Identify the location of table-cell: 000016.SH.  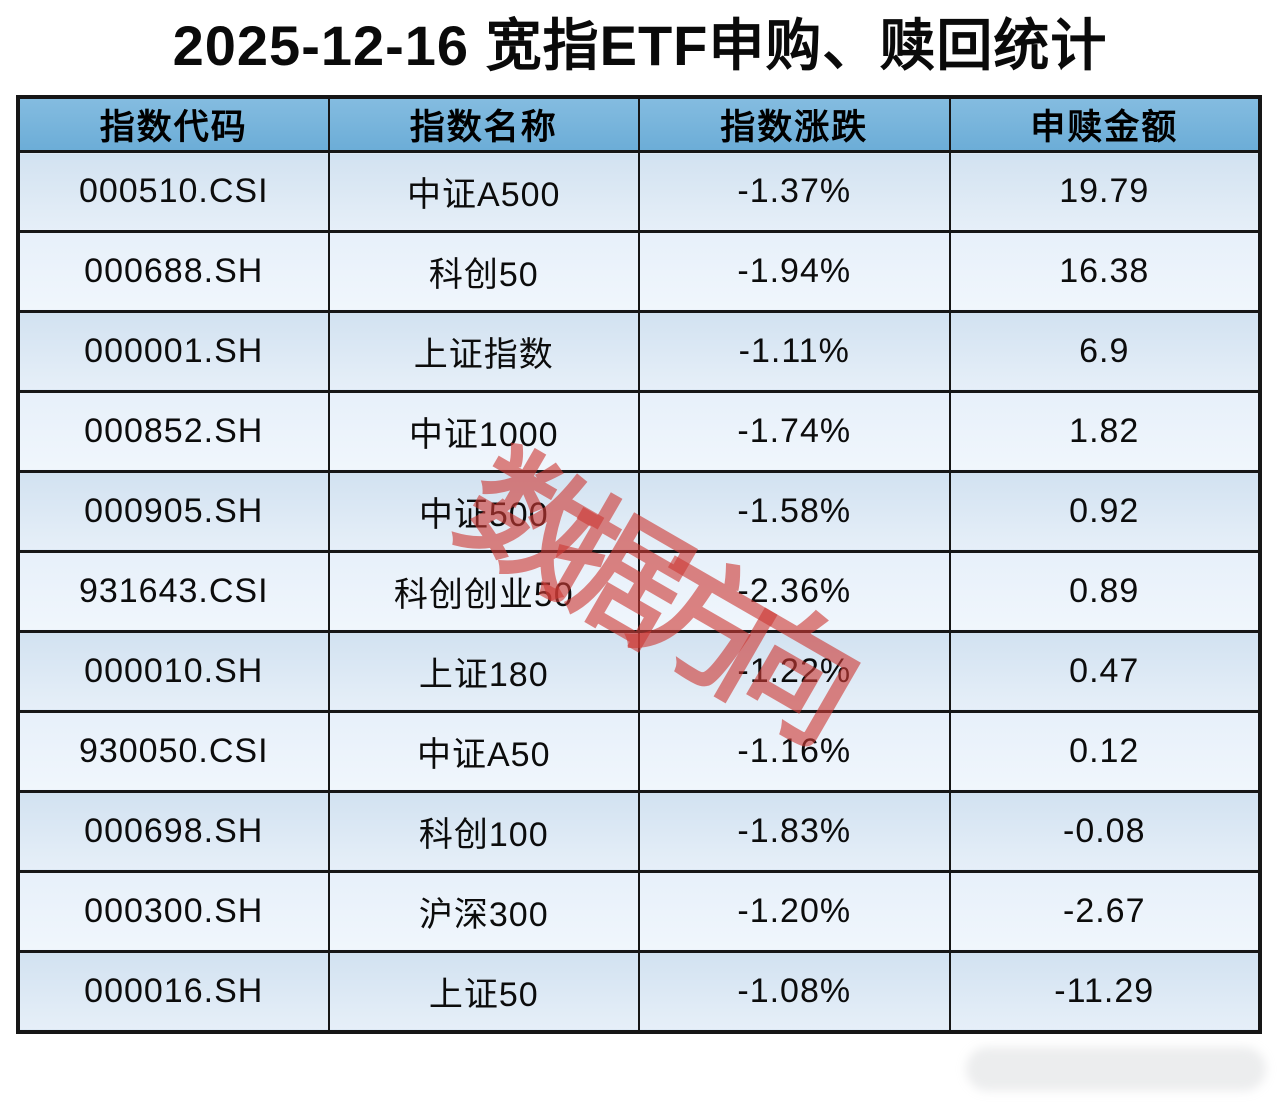
(173, 991).